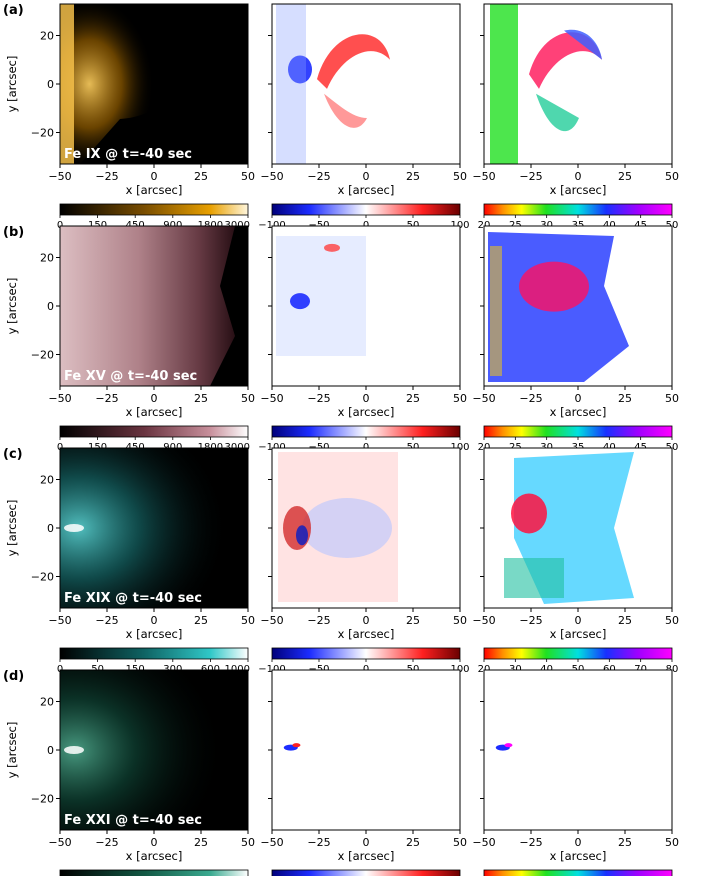 The image size is (711, 876). Describe the element at coordinates (321, 296) in the screenshot. I see `doppler-field` at that location.